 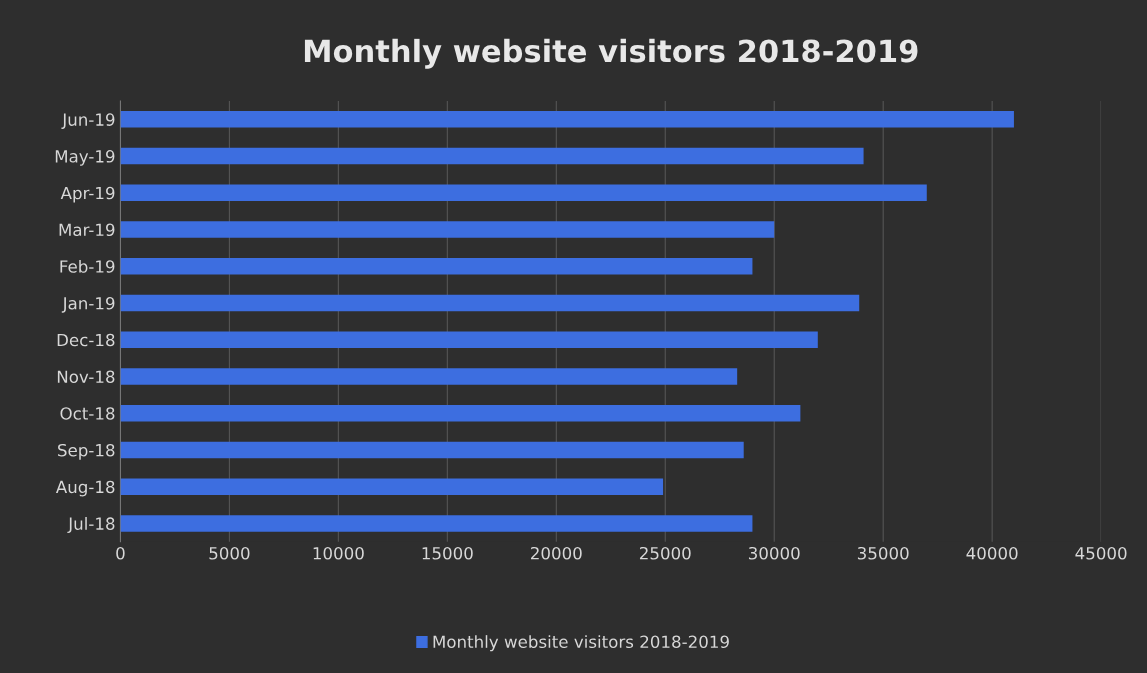 I want to click on x-tick-label: 30000, so click(x=774, y=553).